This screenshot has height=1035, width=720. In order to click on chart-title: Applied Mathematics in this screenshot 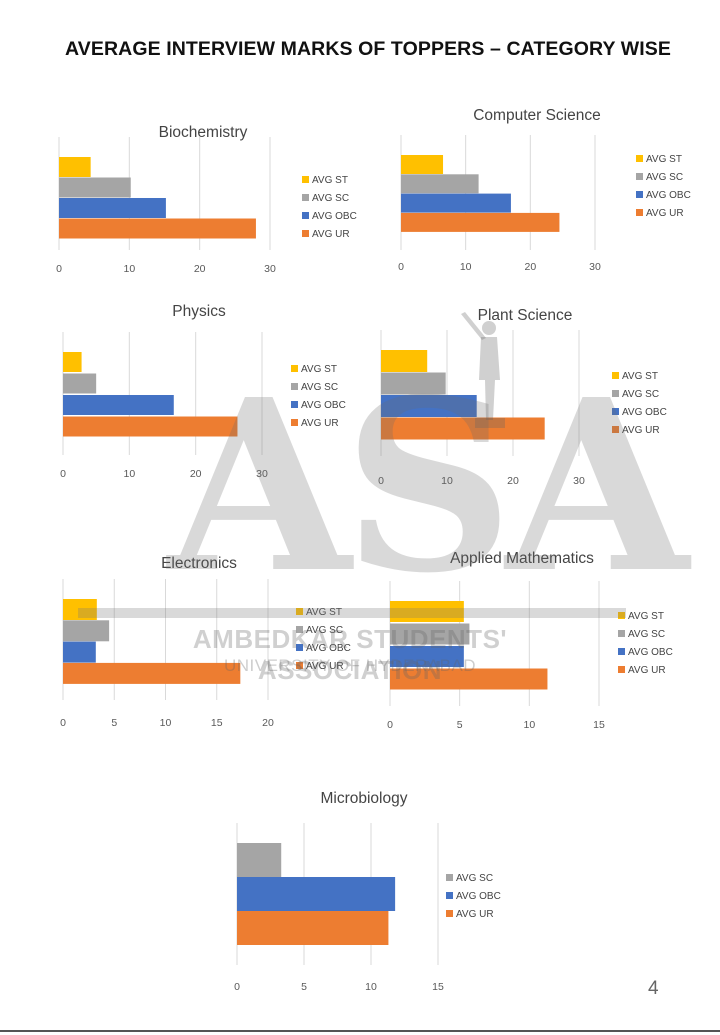, I will do `click(522, 558)`.